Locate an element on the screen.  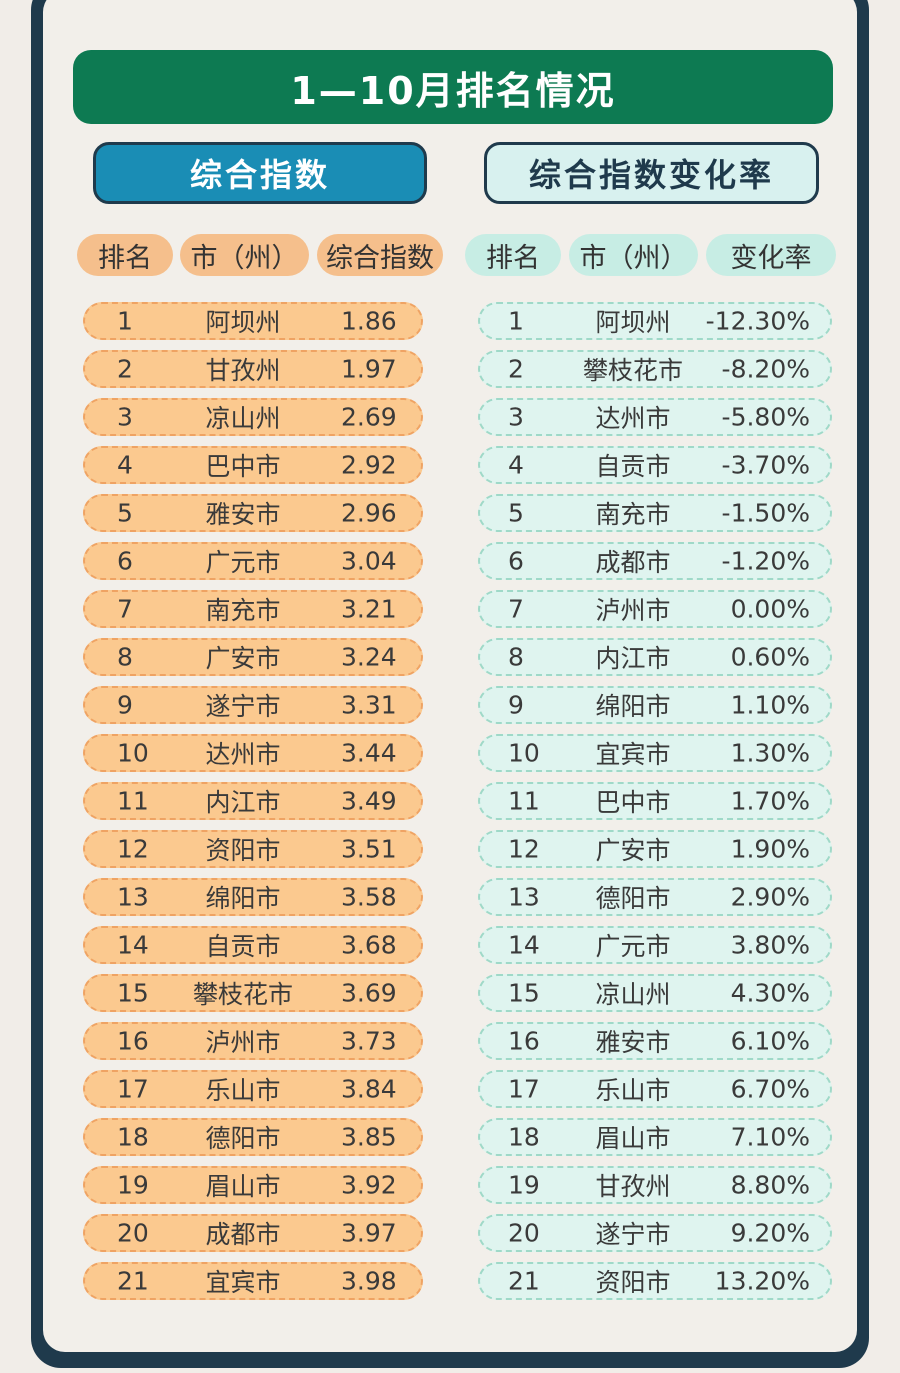
value-cell: 3.68 is located at coordinates (369, 945).